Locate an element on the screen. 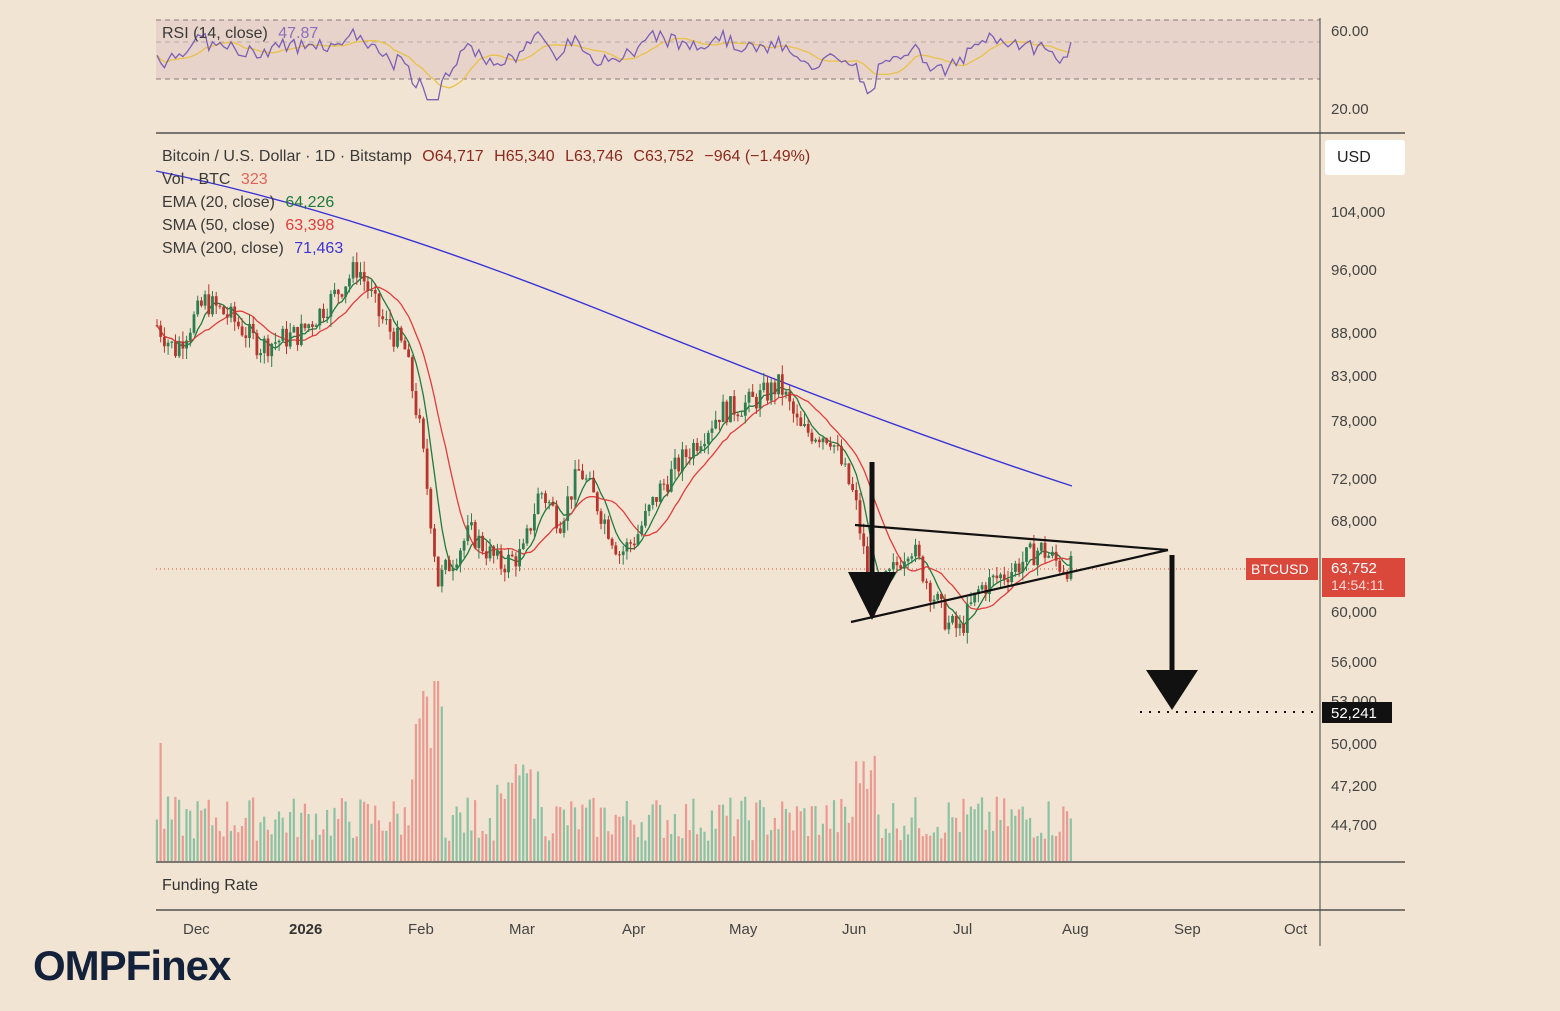  indicator-sma50: SMA (50, close) 63,398 is located at coordinates (251, 226).